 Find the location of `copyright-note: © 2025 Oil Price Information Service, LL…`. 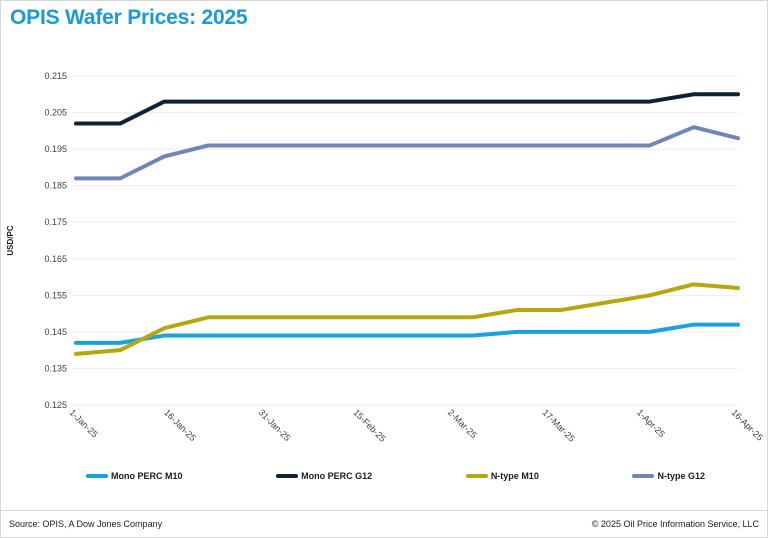

copyright-note: © 2025 Oil Price Information Service, LL… is located at coordinates (675, 524).